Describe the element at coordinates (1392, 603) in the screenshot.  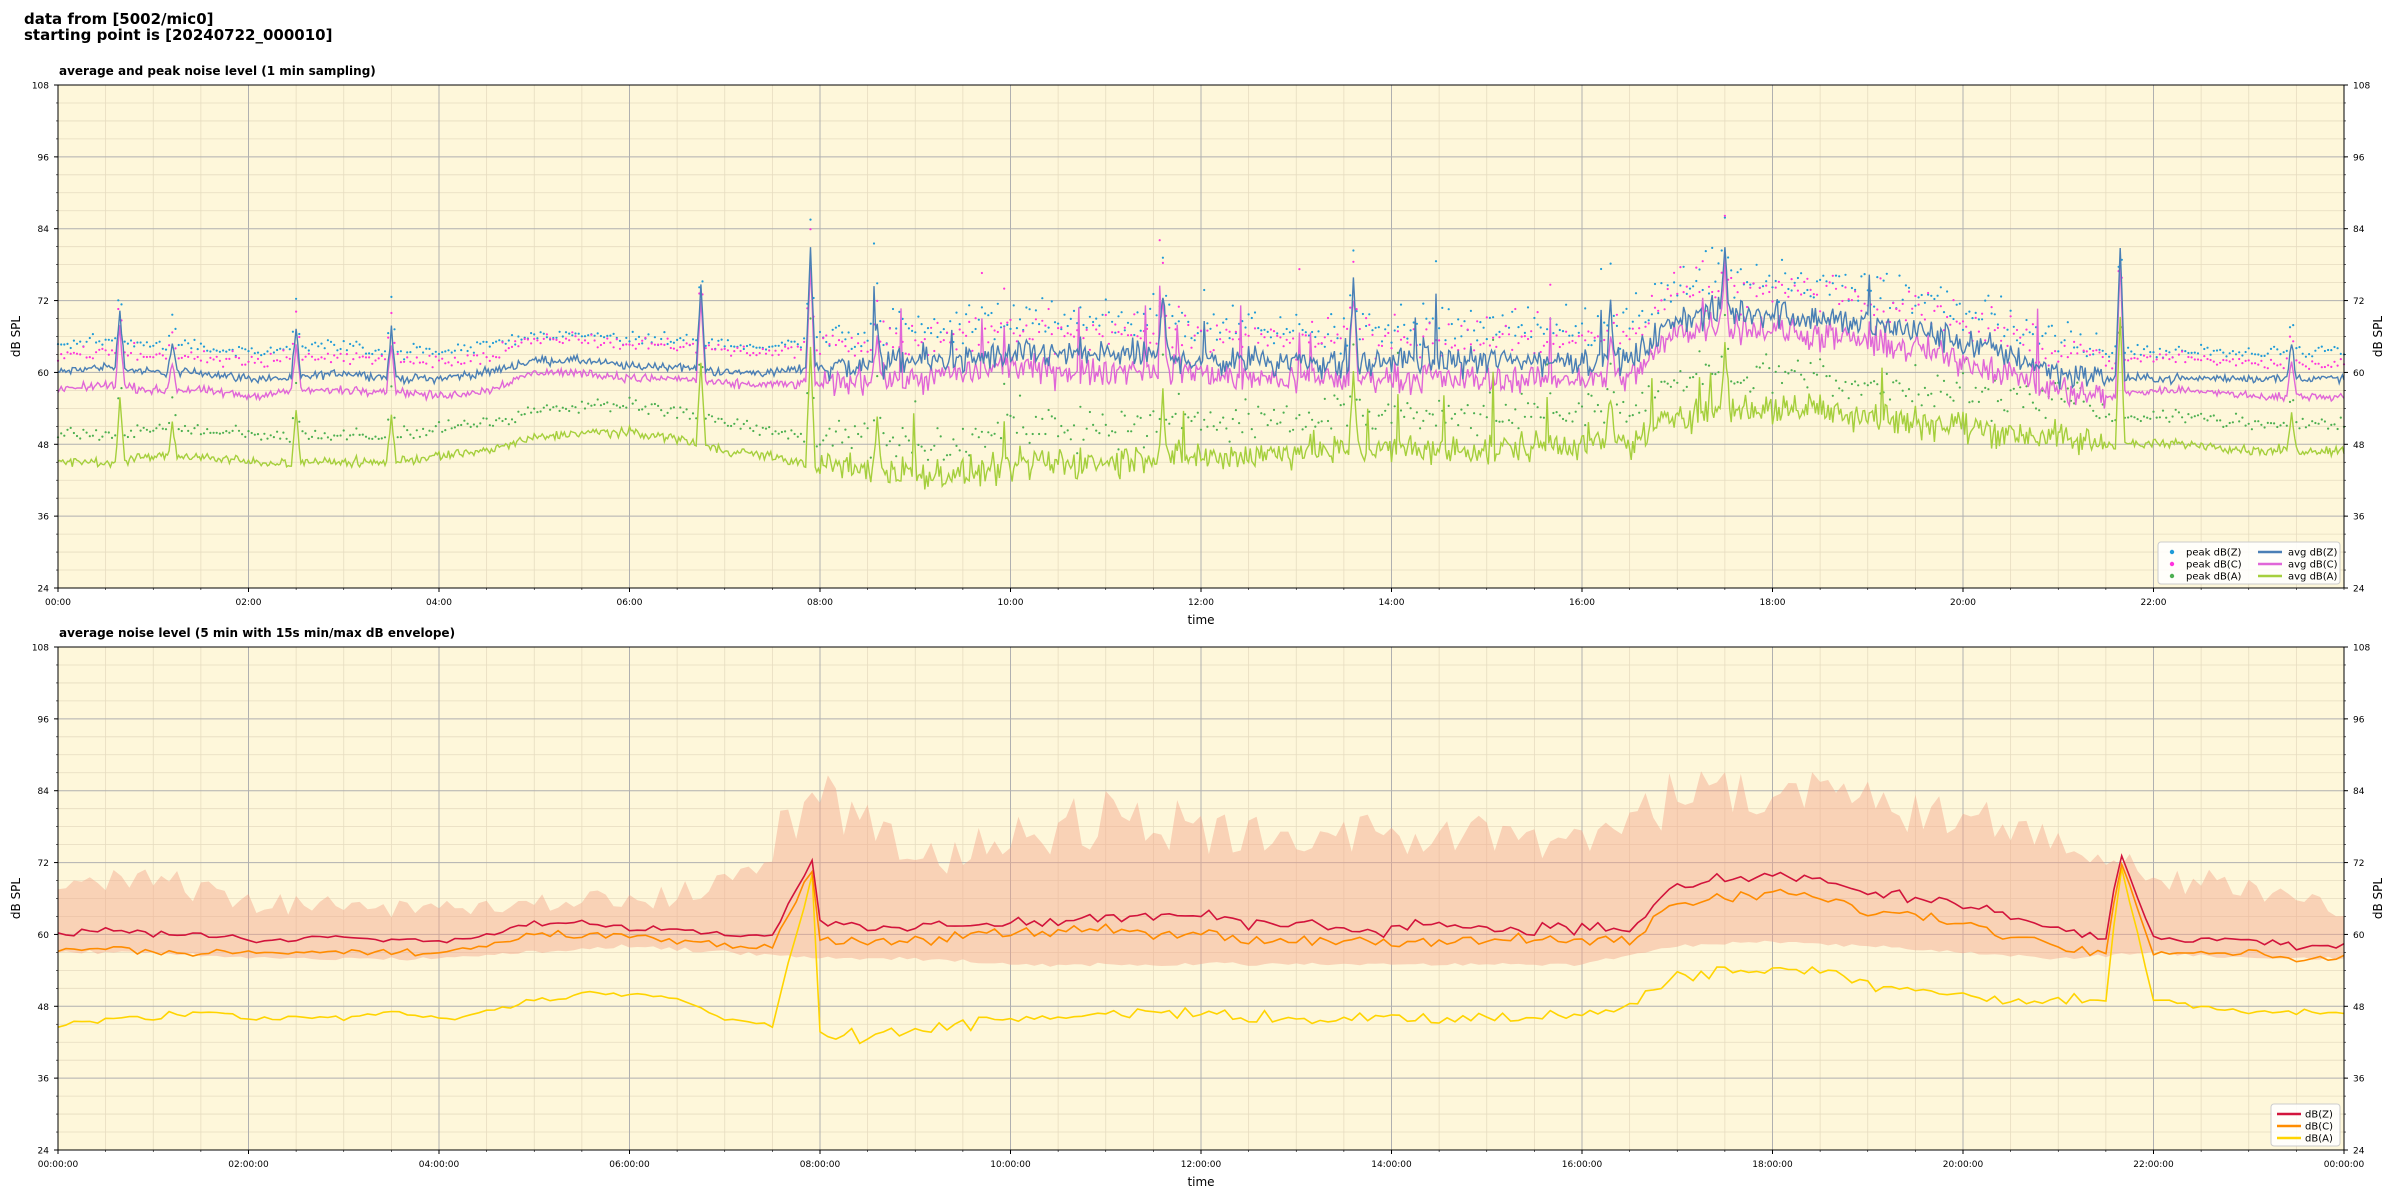
I see `x-tick-label: 14:00` at that location.